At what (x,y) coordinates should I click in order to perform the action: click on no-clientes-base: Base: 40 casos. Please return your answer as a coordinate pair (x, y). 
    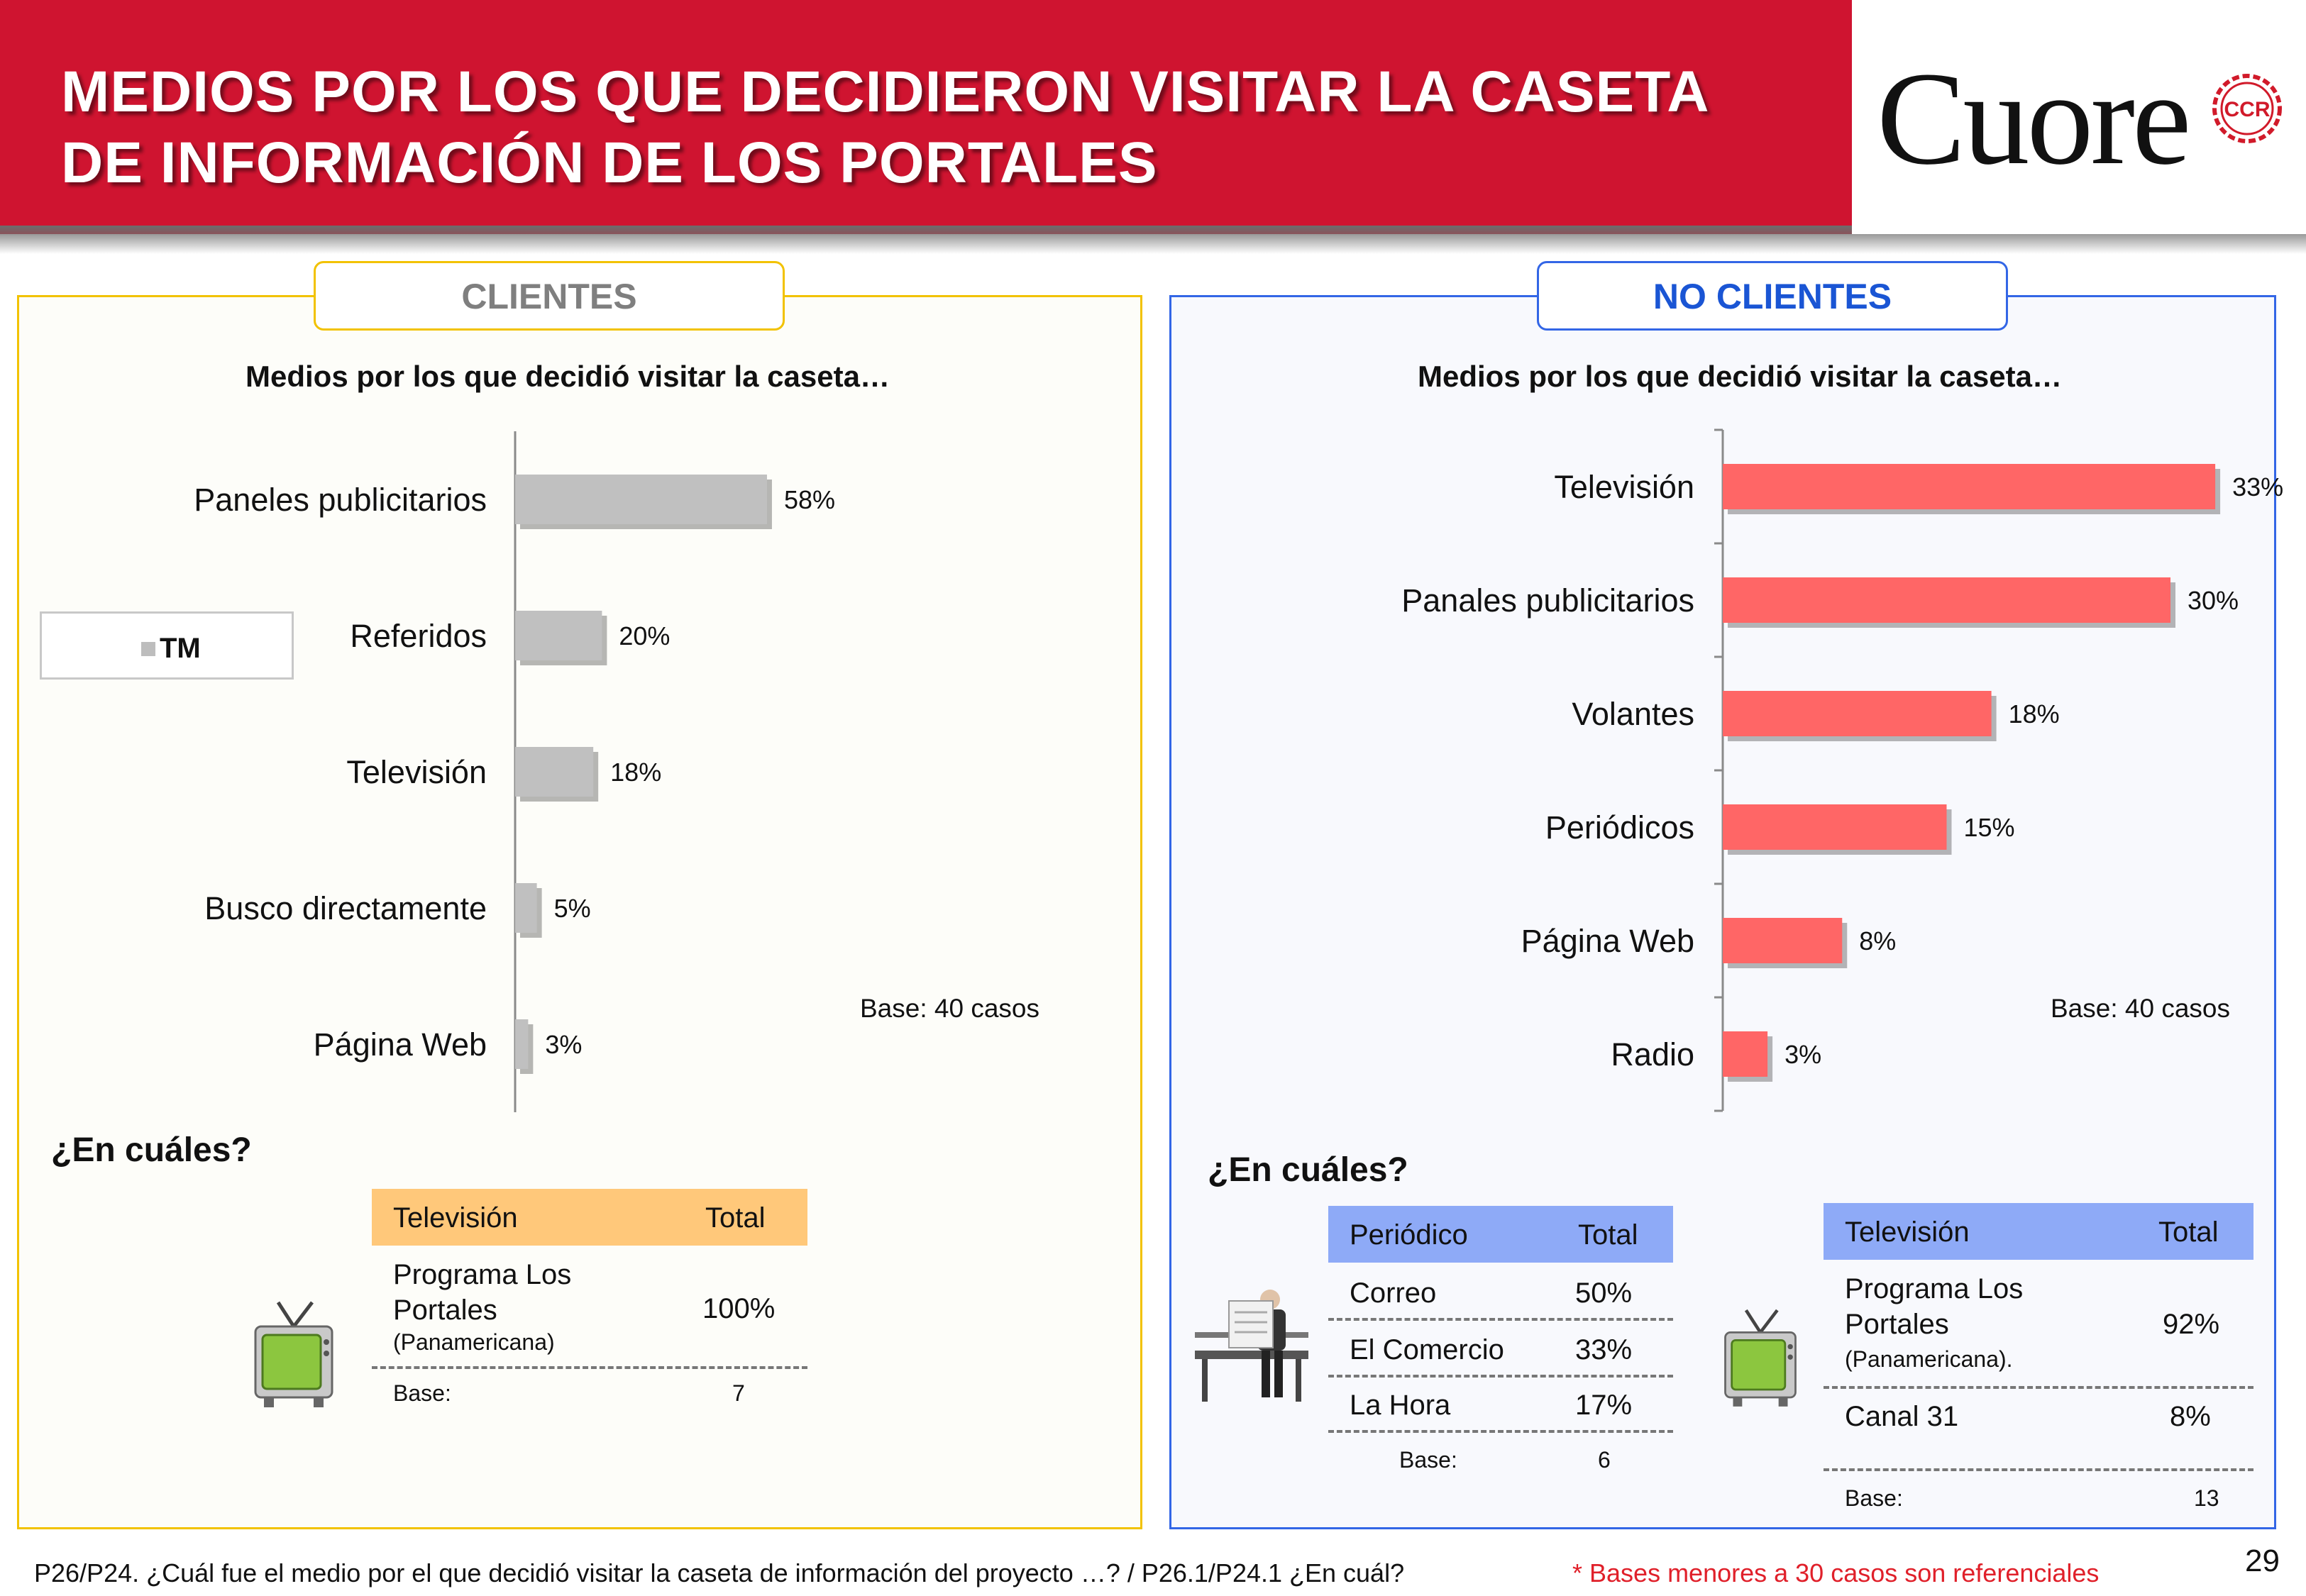
    Looking at the image, I should click on (2140, 1009).